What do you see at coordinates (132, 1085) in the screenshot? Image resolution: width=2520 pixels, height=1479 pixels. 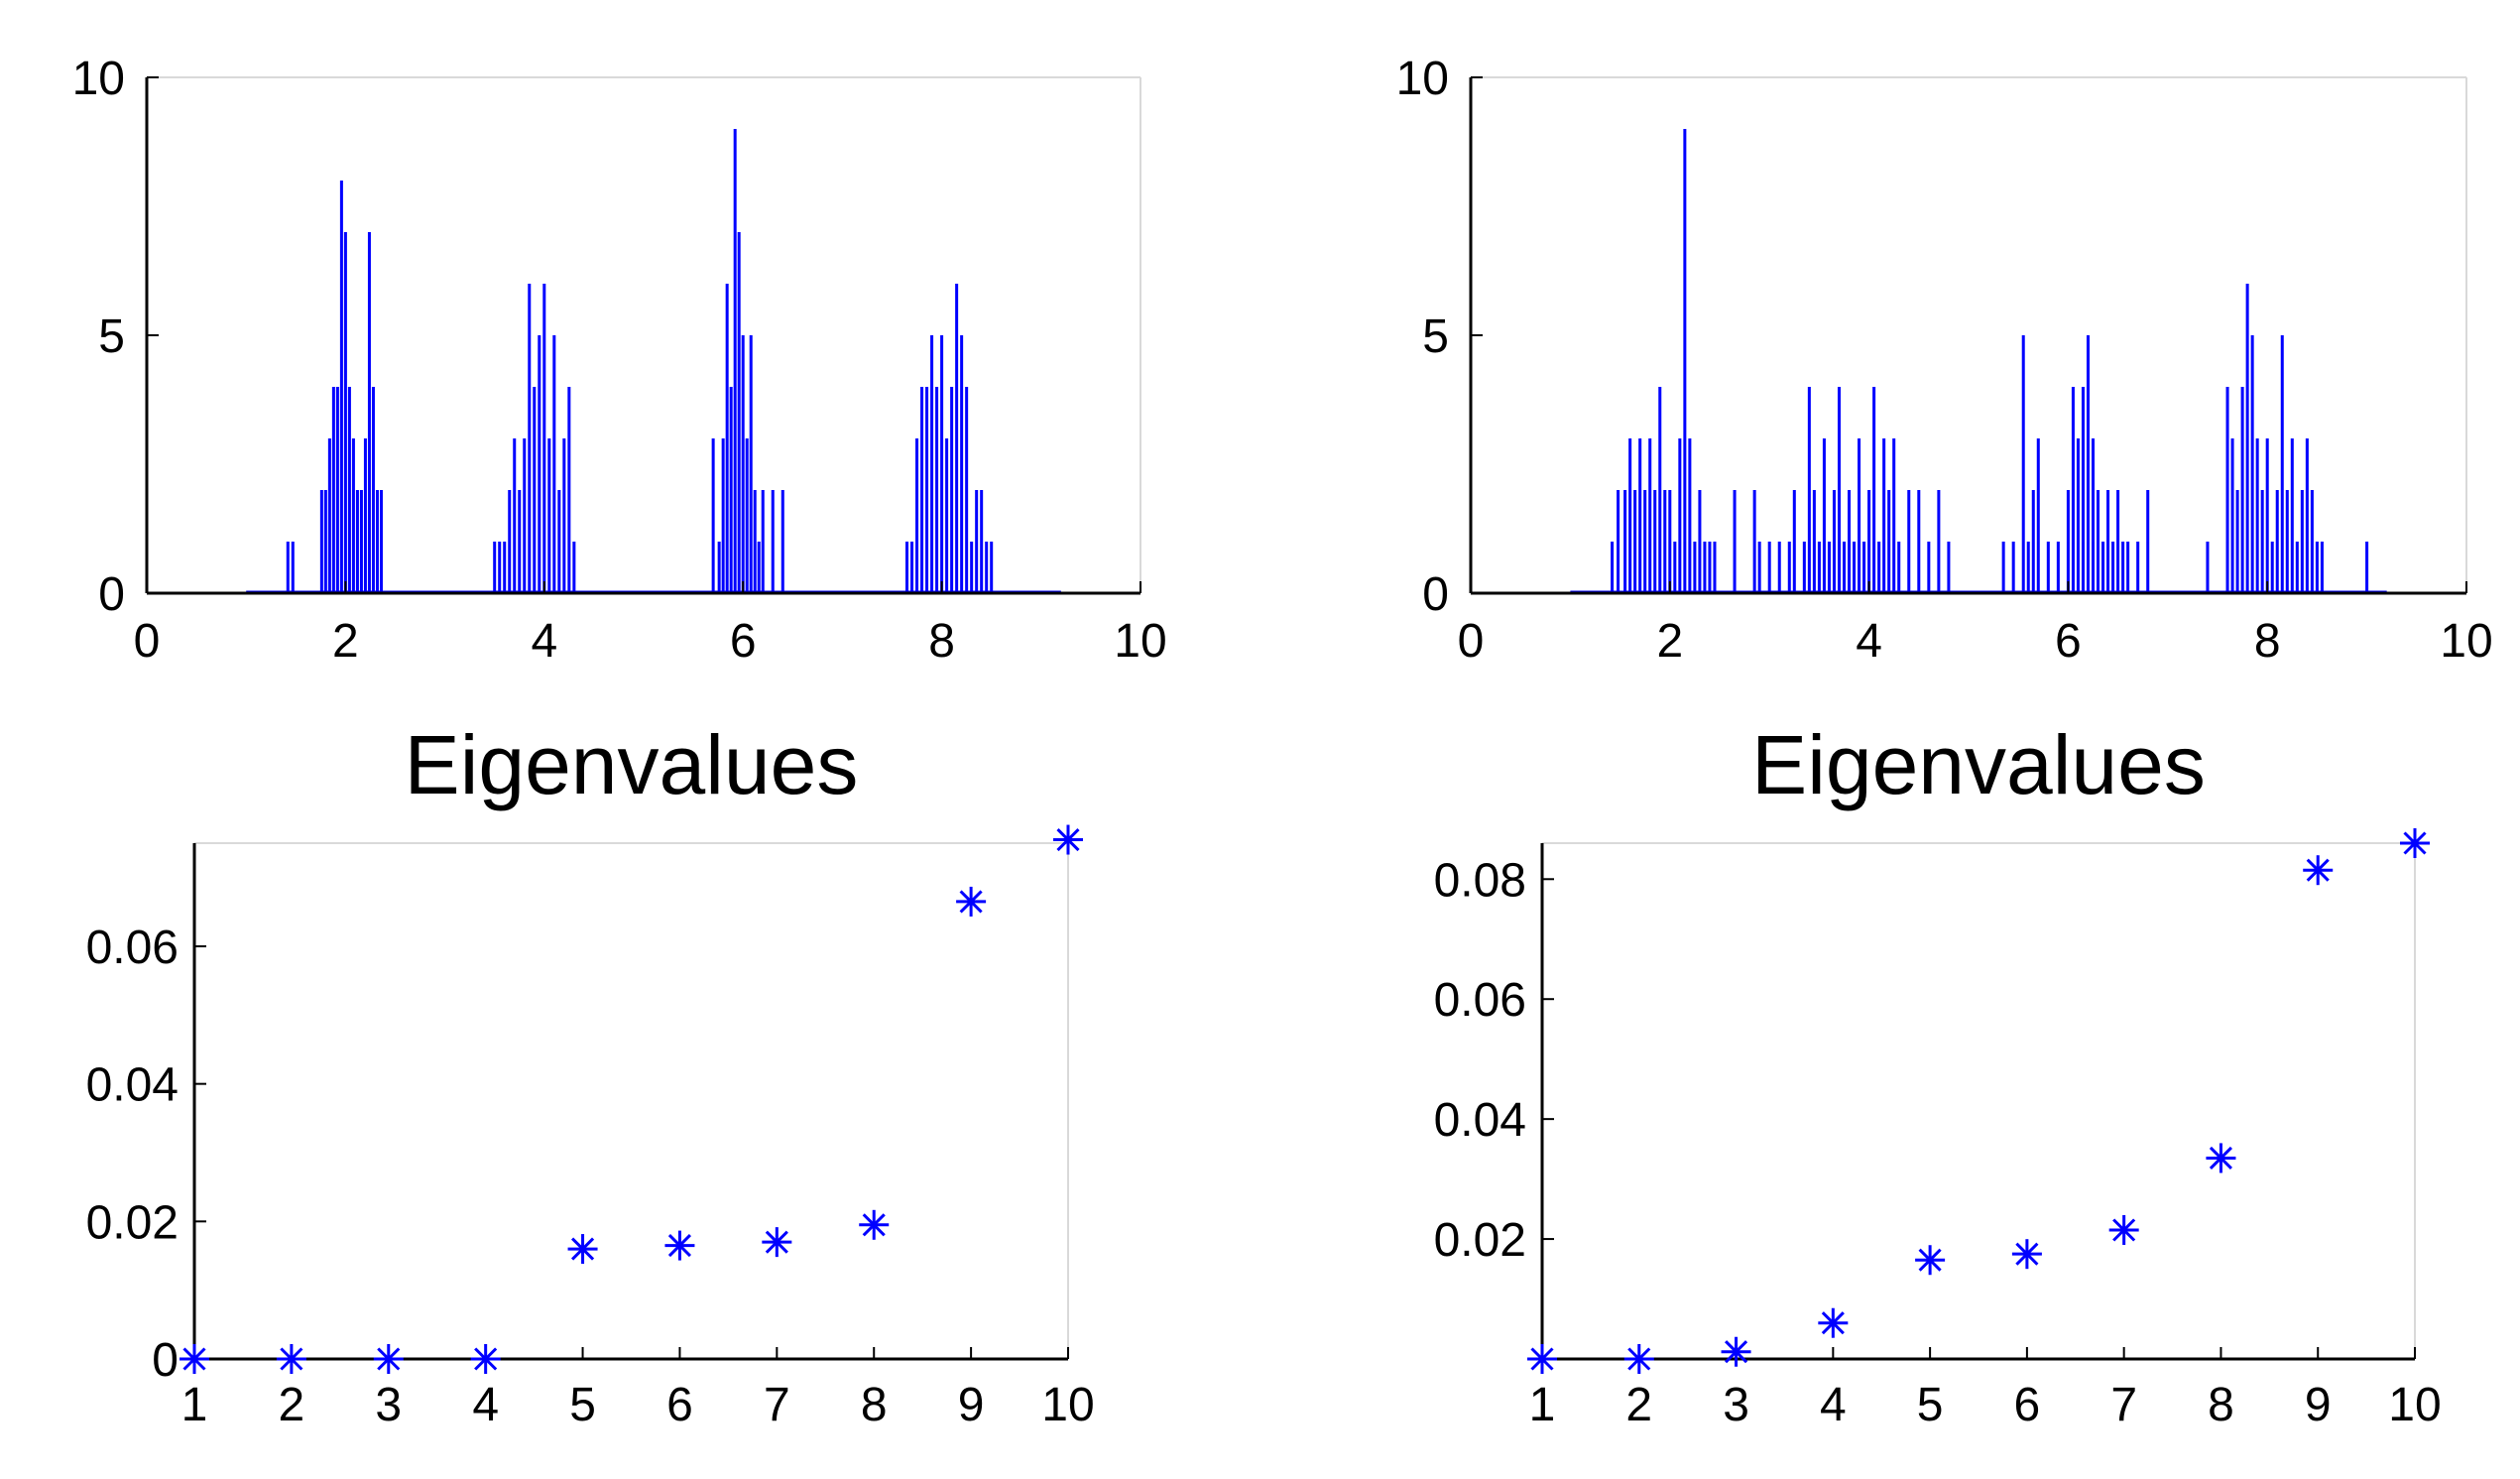 I see `y-tick-label: 0.04` at bounding box center [132, 1085].